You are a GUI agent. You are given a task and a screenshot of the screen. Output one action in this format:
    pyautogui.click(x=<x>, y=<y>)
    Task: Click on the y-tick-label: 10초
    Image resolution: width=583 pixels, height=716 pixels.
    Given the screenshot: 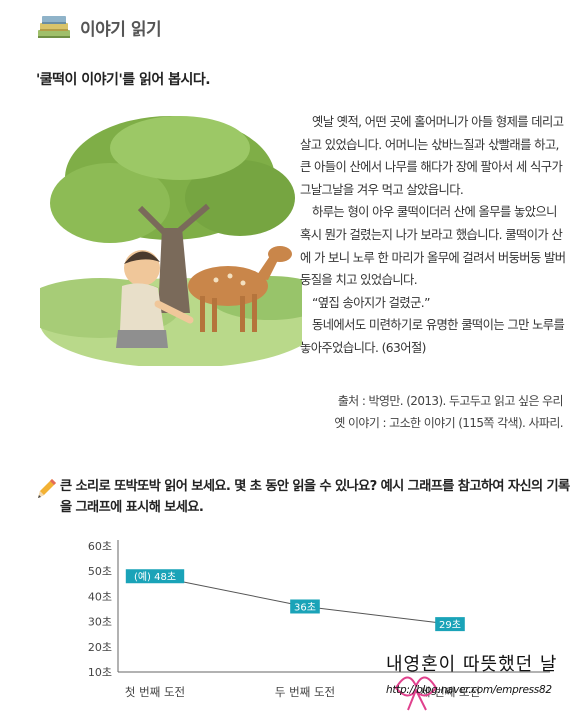 What is the action you would take?
    pyautogui.click(x=100, y=672)
    